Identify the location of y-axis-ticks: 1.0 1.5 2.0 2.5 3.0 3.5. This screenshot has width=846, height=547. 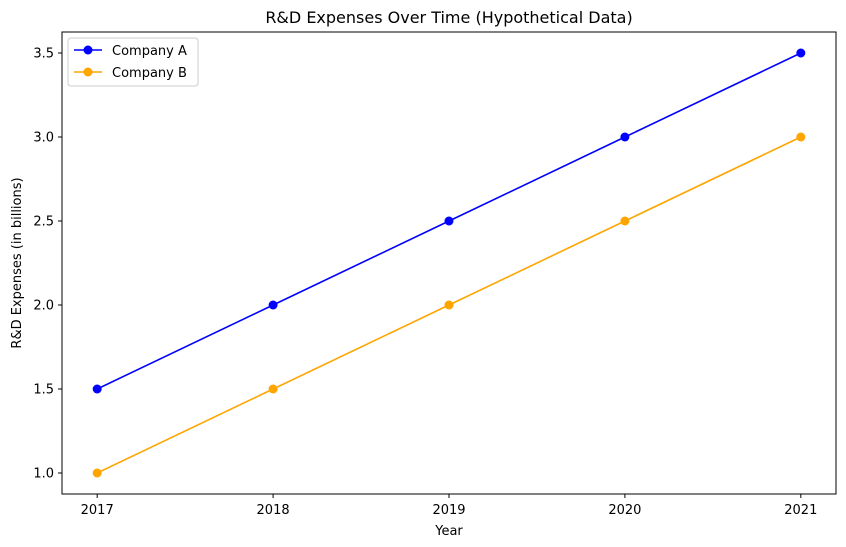
(47, 264).